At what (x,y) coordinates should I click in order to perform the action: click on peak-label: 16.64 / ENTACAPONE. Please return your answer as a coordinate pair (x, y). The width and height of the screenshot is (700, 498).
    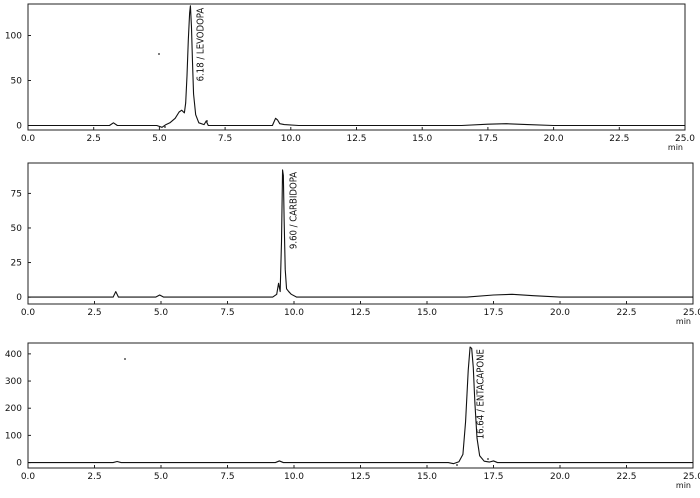
    Looking at the image, I should click on (481, 394).